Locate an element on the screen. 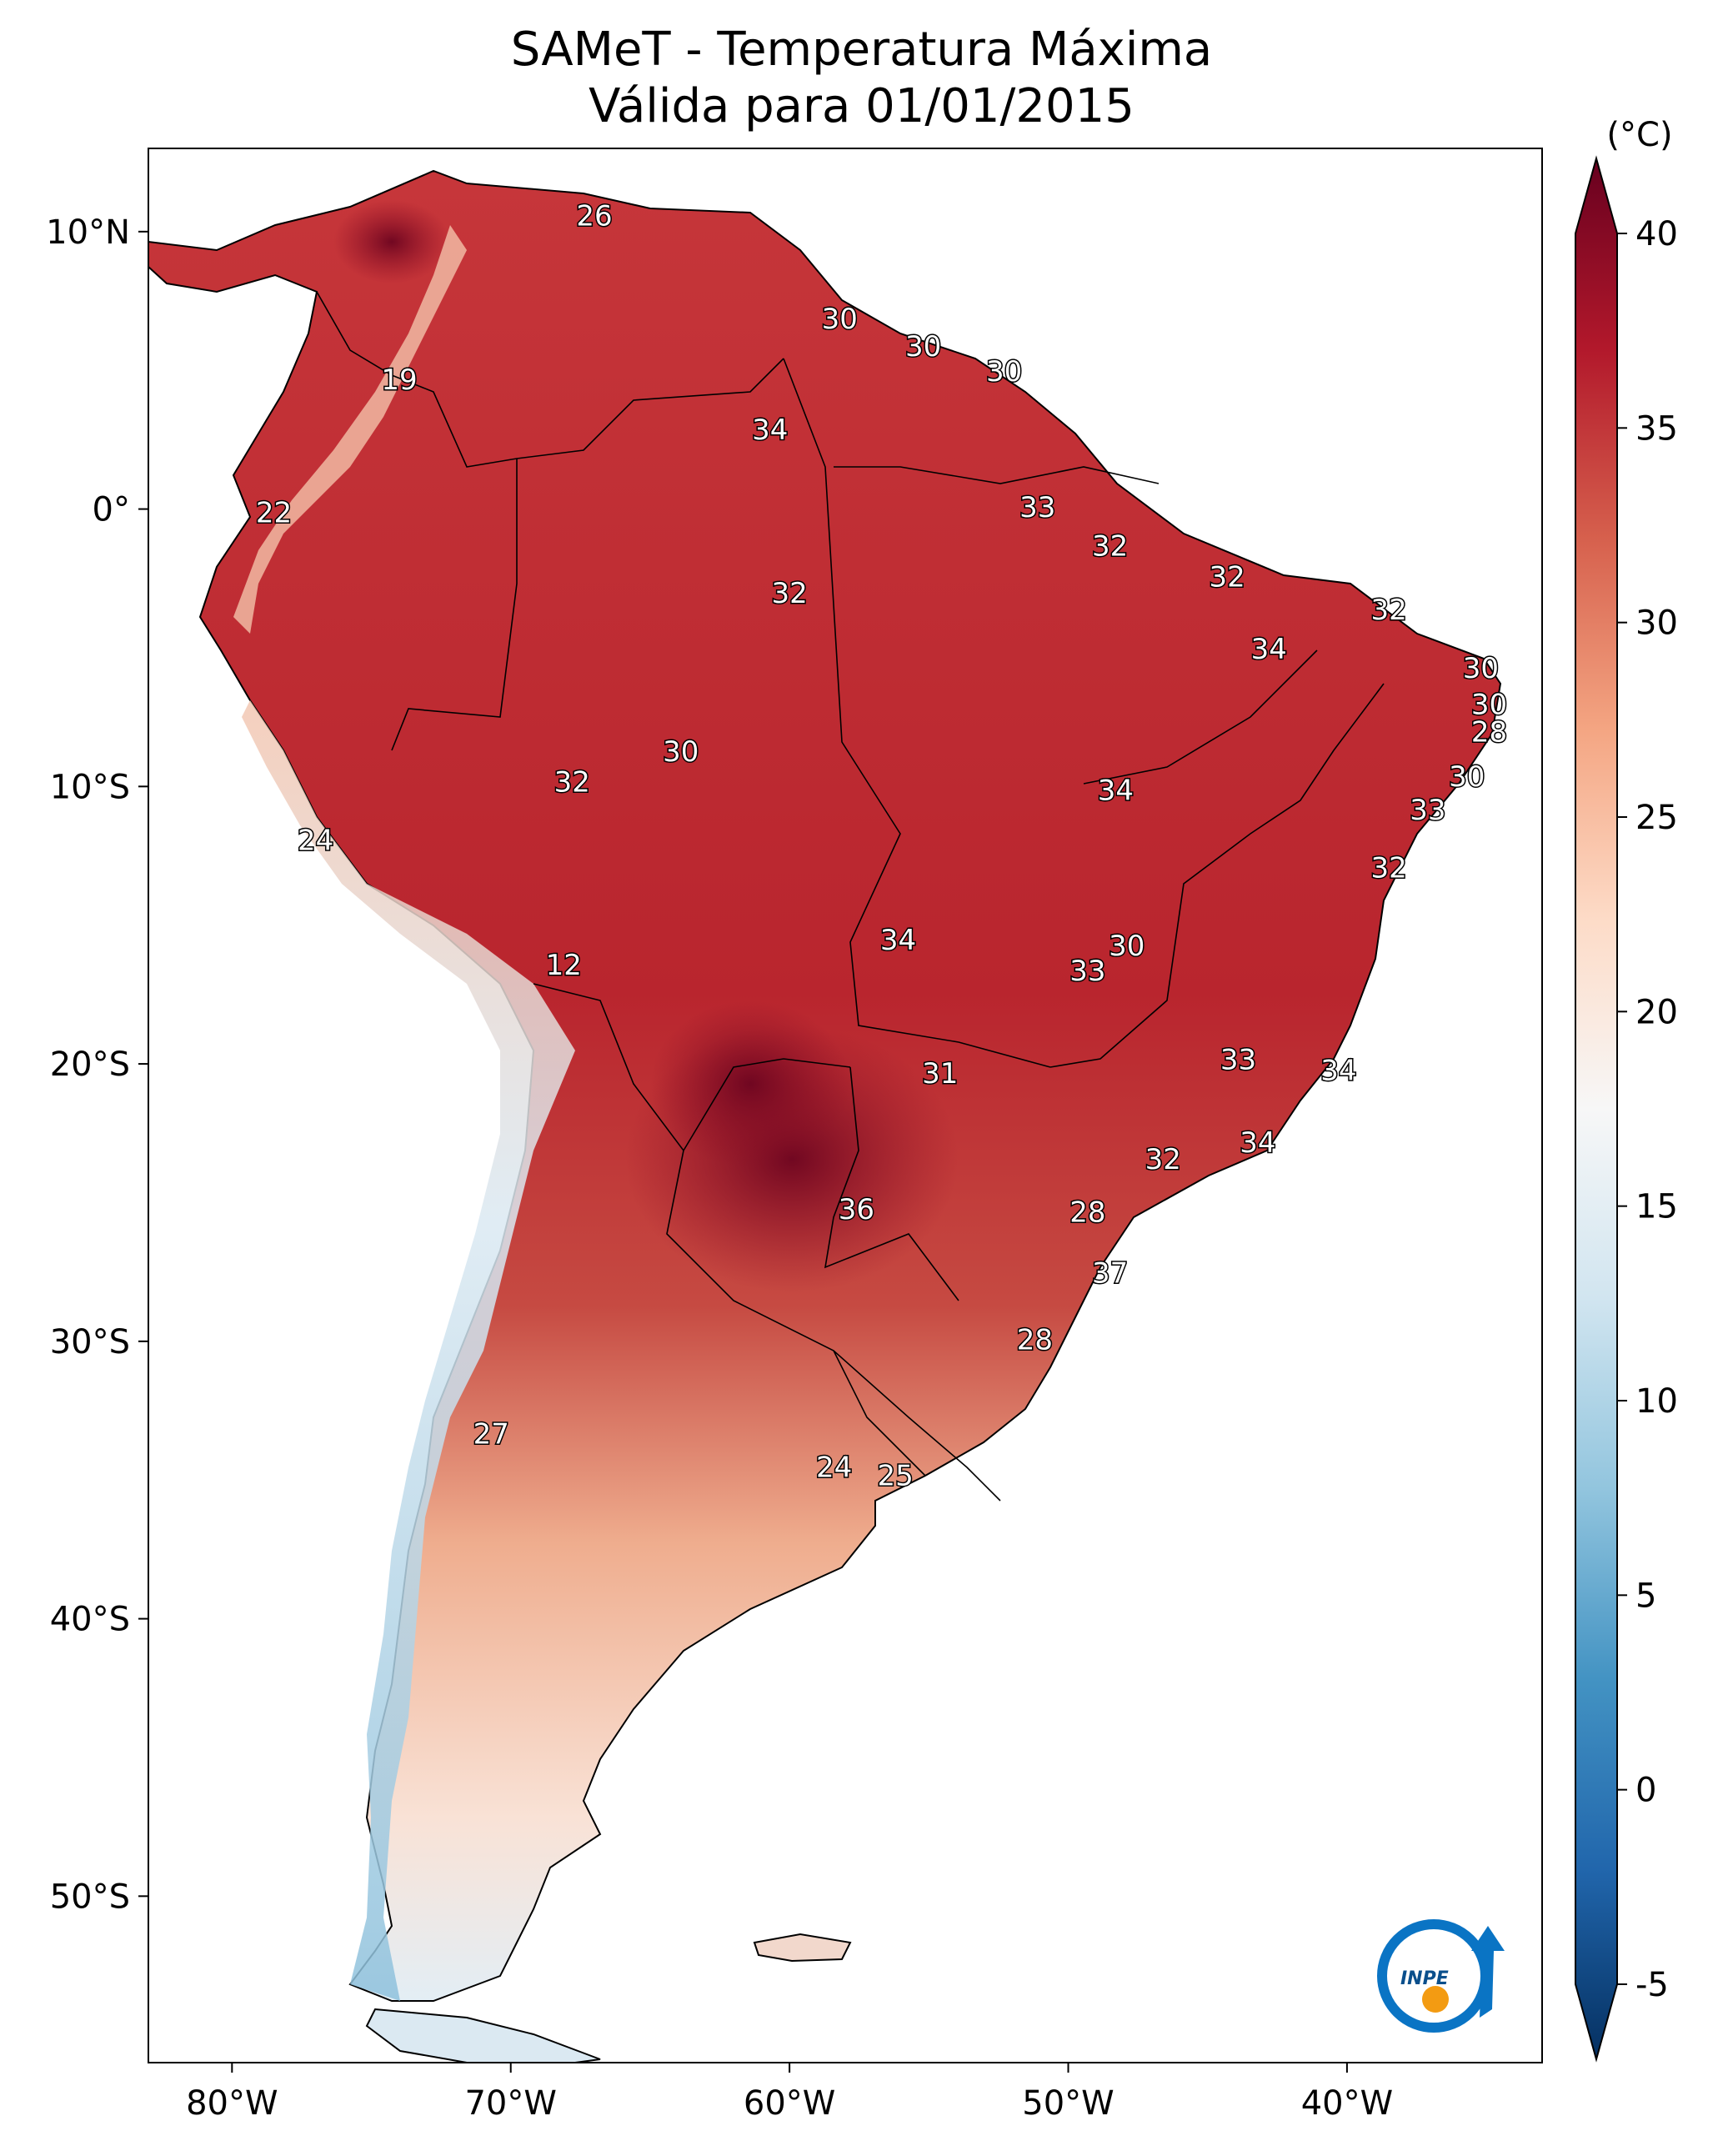 The height and width of the screenshot is (2156, 1723). inpe-logo: INPE is located at coordinates (1441, 1976).